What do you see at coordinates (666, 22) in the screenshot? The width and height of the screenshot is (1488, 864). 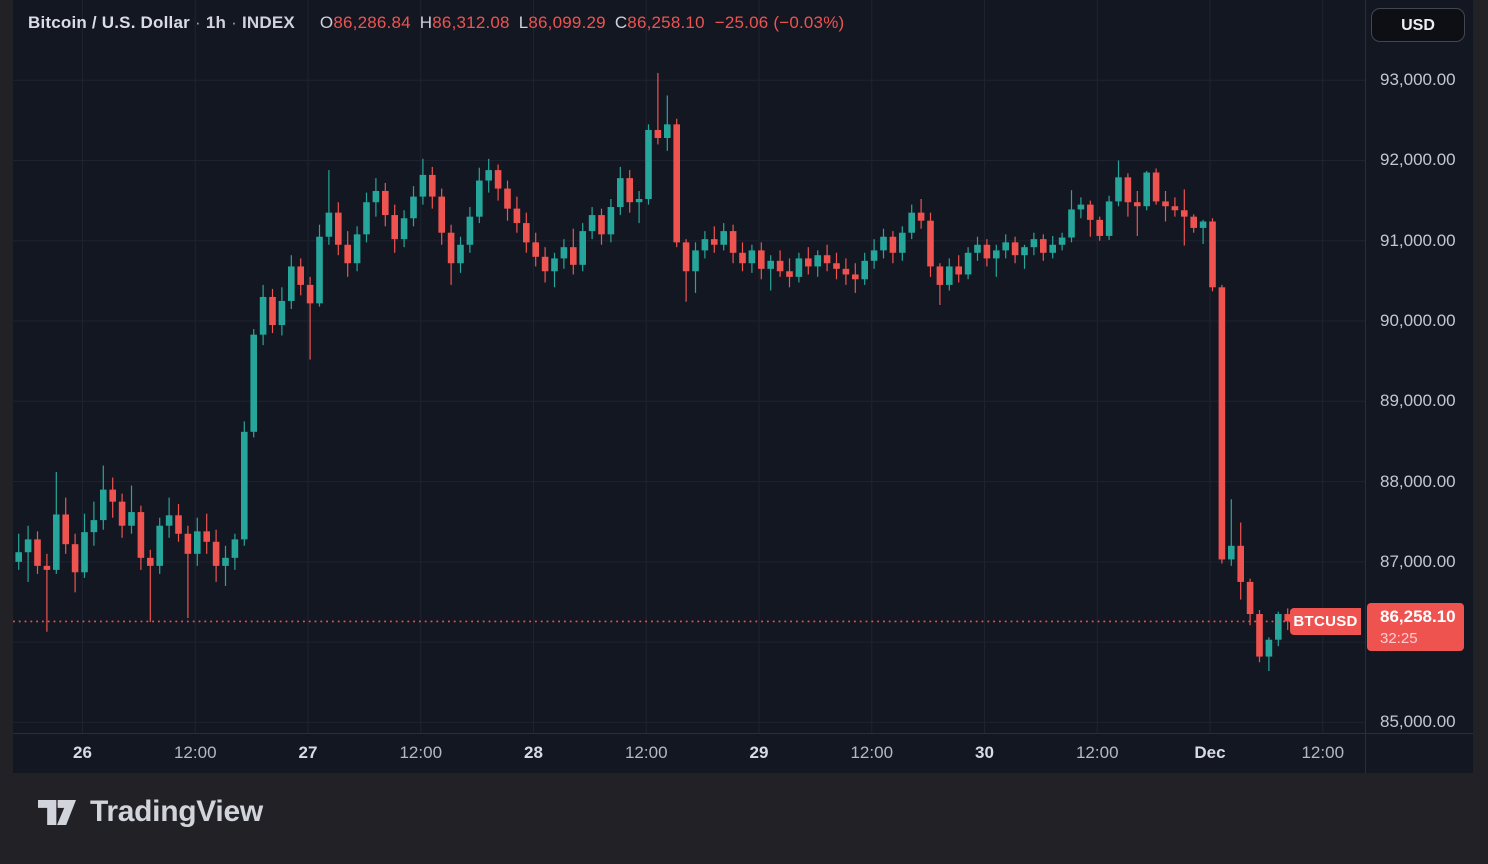 I see `close-value: 86,258.10` at bounding box center [666, 22].